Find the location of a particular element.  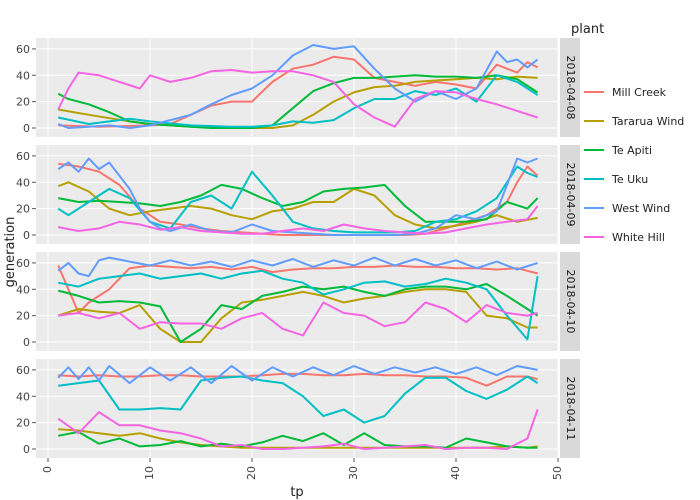

x-axis-title: tp is located at coordinates (296, 492).